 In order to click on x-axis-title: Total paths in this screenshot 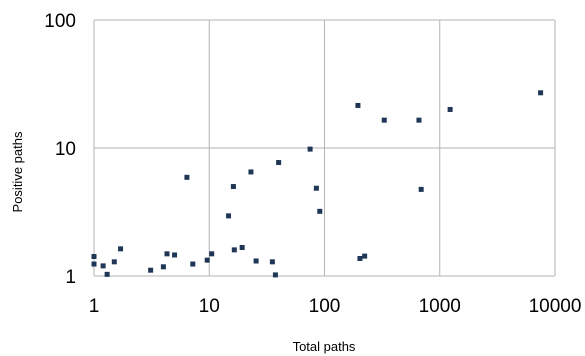, I will do `click(324, 346)`.